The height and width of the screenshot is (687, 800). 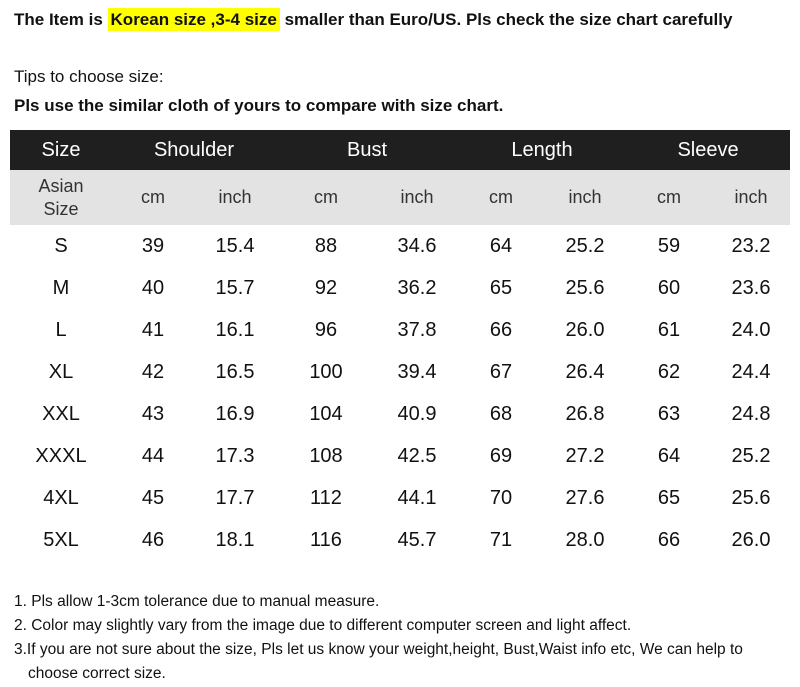 I want to click on shoulder-inch-cell: 17.3, so click(x=235, y=455).